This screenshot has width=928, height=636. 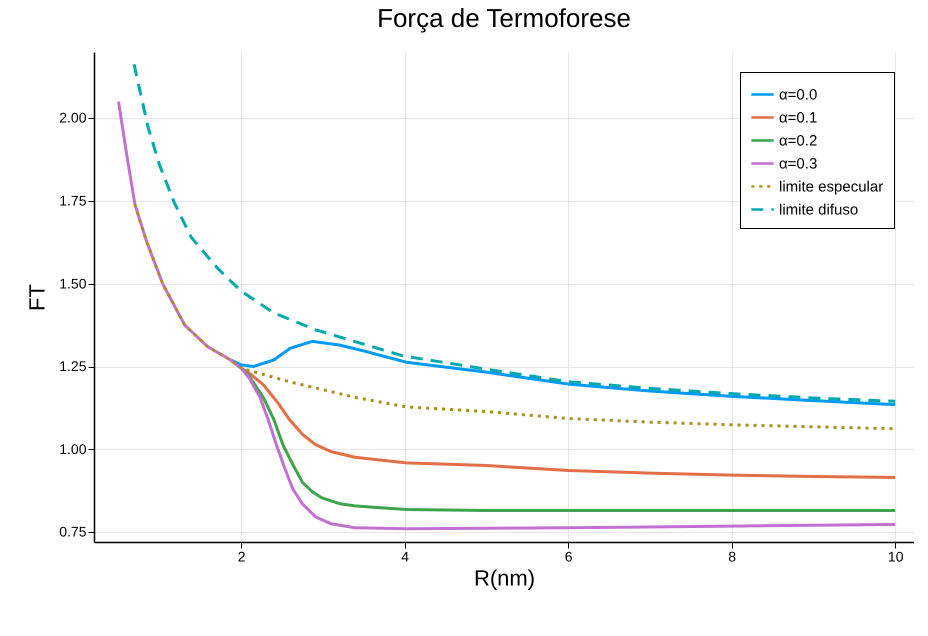 What do you see at coordinates (73, 366) in the screenshot?
I see `y-tick-label: 1.25` at bounding box center [73, 366].